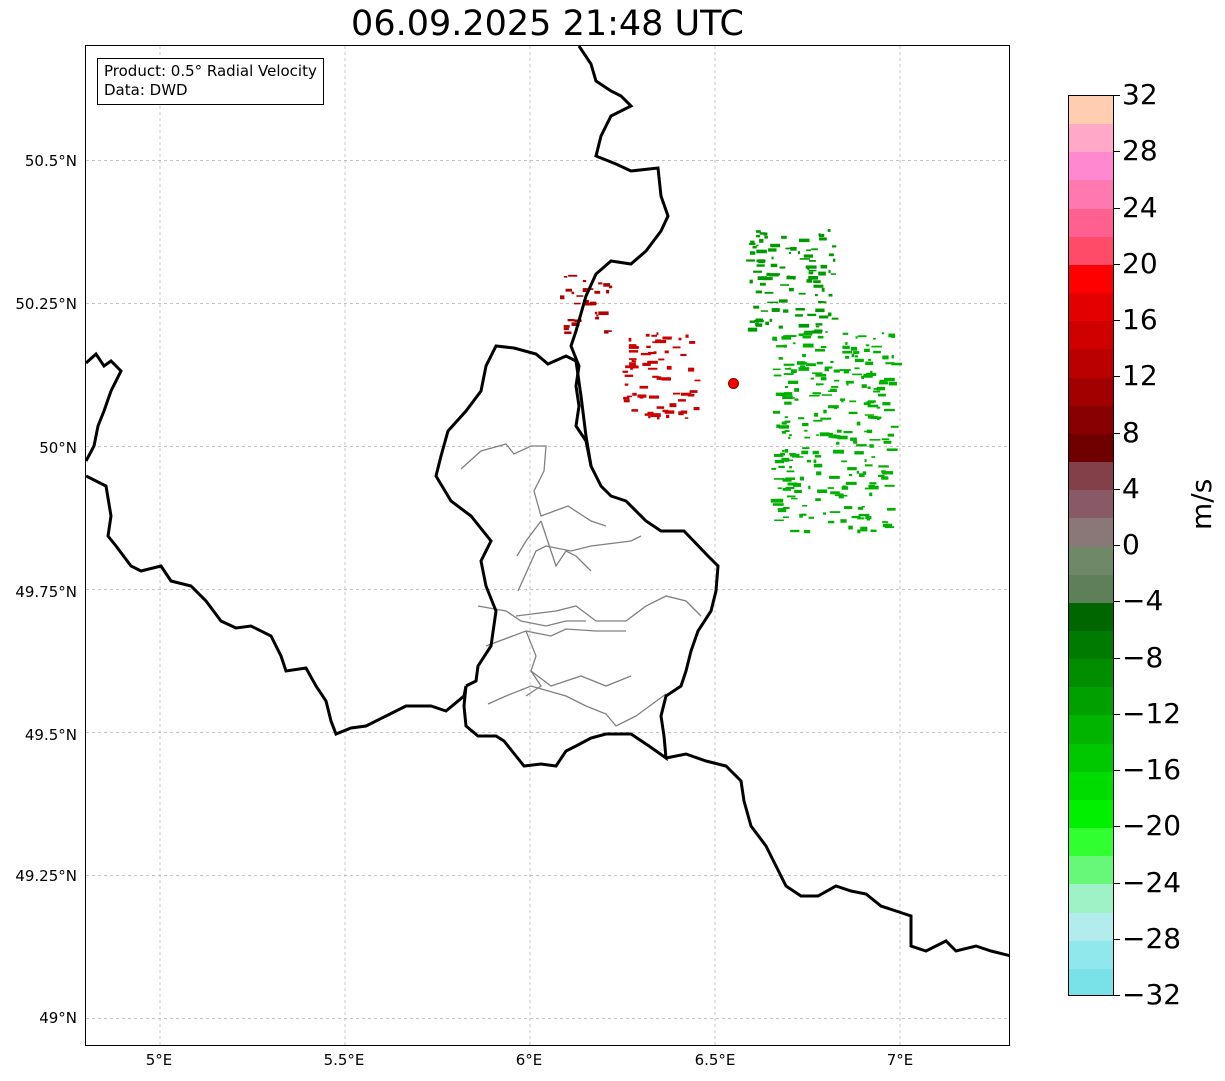 Image resolution: width=1225 pixels, height=1081 pixels. I want to click on colorbar-tick-label: −16, so click(1152, 769).